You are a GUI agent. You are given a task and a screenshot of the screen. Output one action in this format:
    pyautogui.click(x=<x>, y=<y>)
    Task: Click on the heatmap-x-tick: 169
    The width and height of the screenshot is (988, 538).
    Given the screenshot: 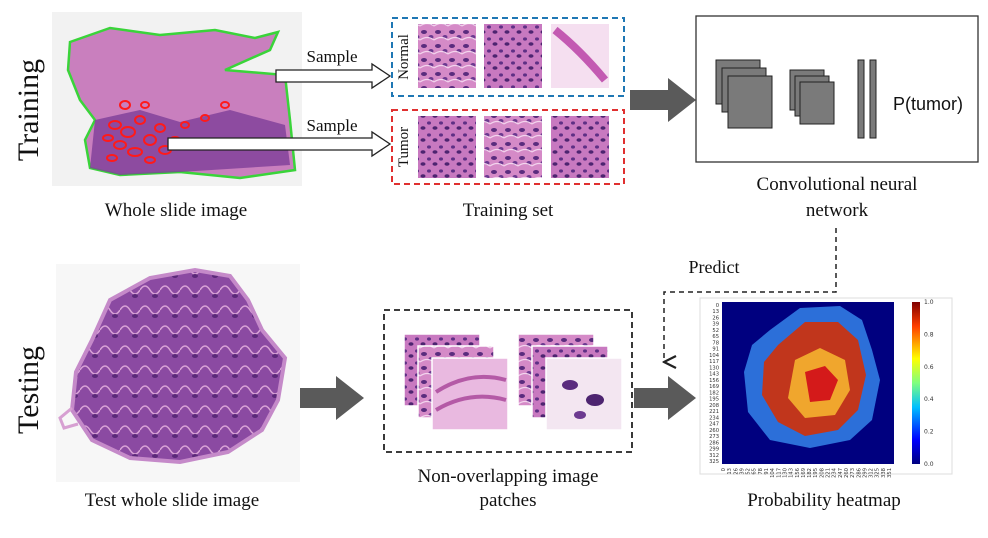 What is the action you would take?
    pyautogui.click(x=804, y=473)
    